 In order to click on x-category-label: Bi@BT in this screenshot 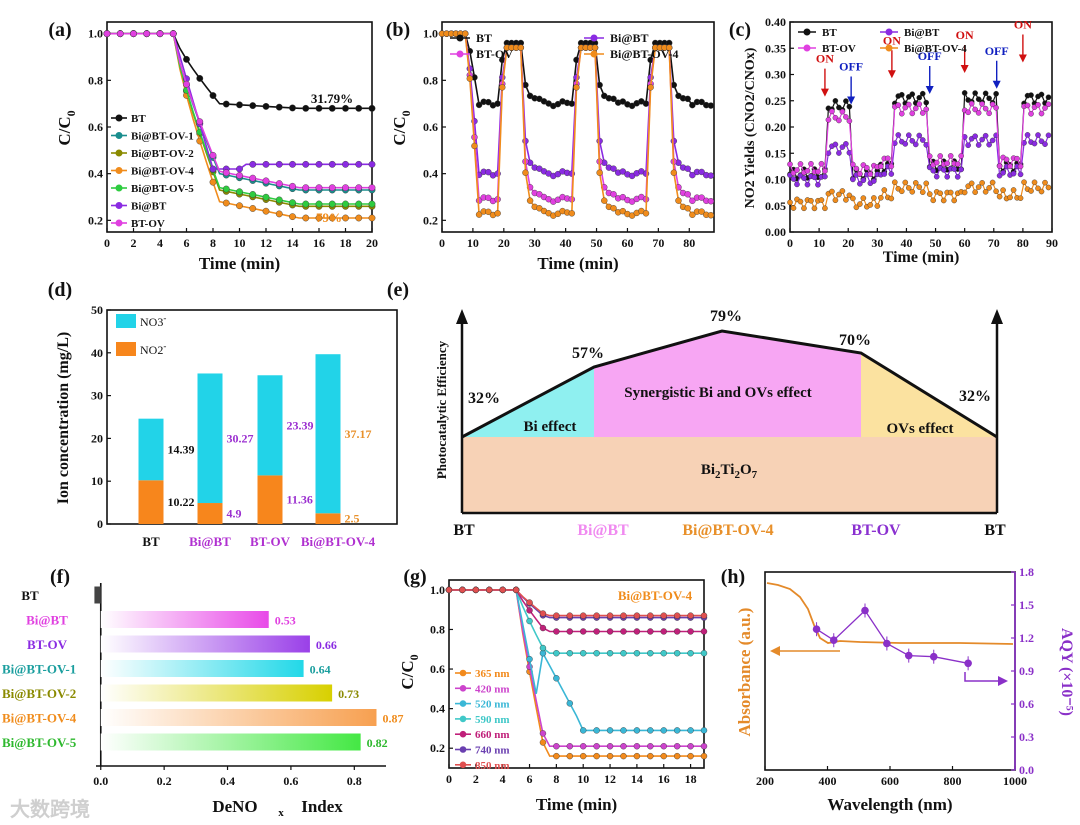, I will do `click(603, 530)`.